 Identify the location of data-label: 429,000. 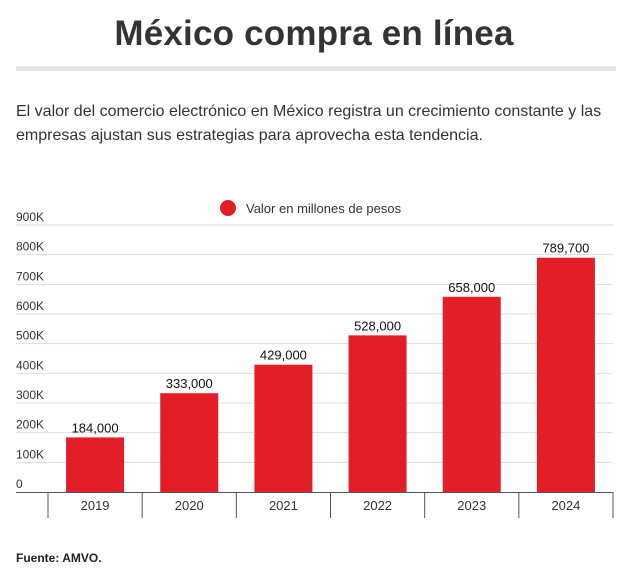
(283, 355).